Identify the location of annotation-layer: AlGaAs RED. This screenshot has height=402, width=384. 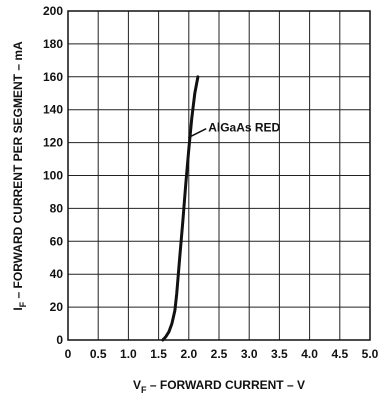
(234, 130).